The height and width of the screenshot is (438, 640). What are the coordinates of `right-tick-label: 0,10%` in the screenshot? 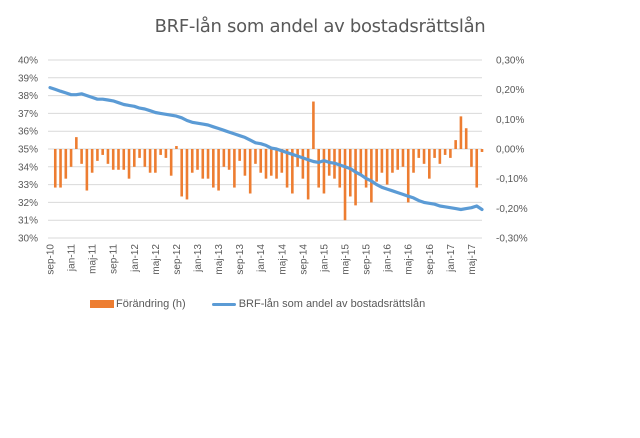 It's located at (510, 120).